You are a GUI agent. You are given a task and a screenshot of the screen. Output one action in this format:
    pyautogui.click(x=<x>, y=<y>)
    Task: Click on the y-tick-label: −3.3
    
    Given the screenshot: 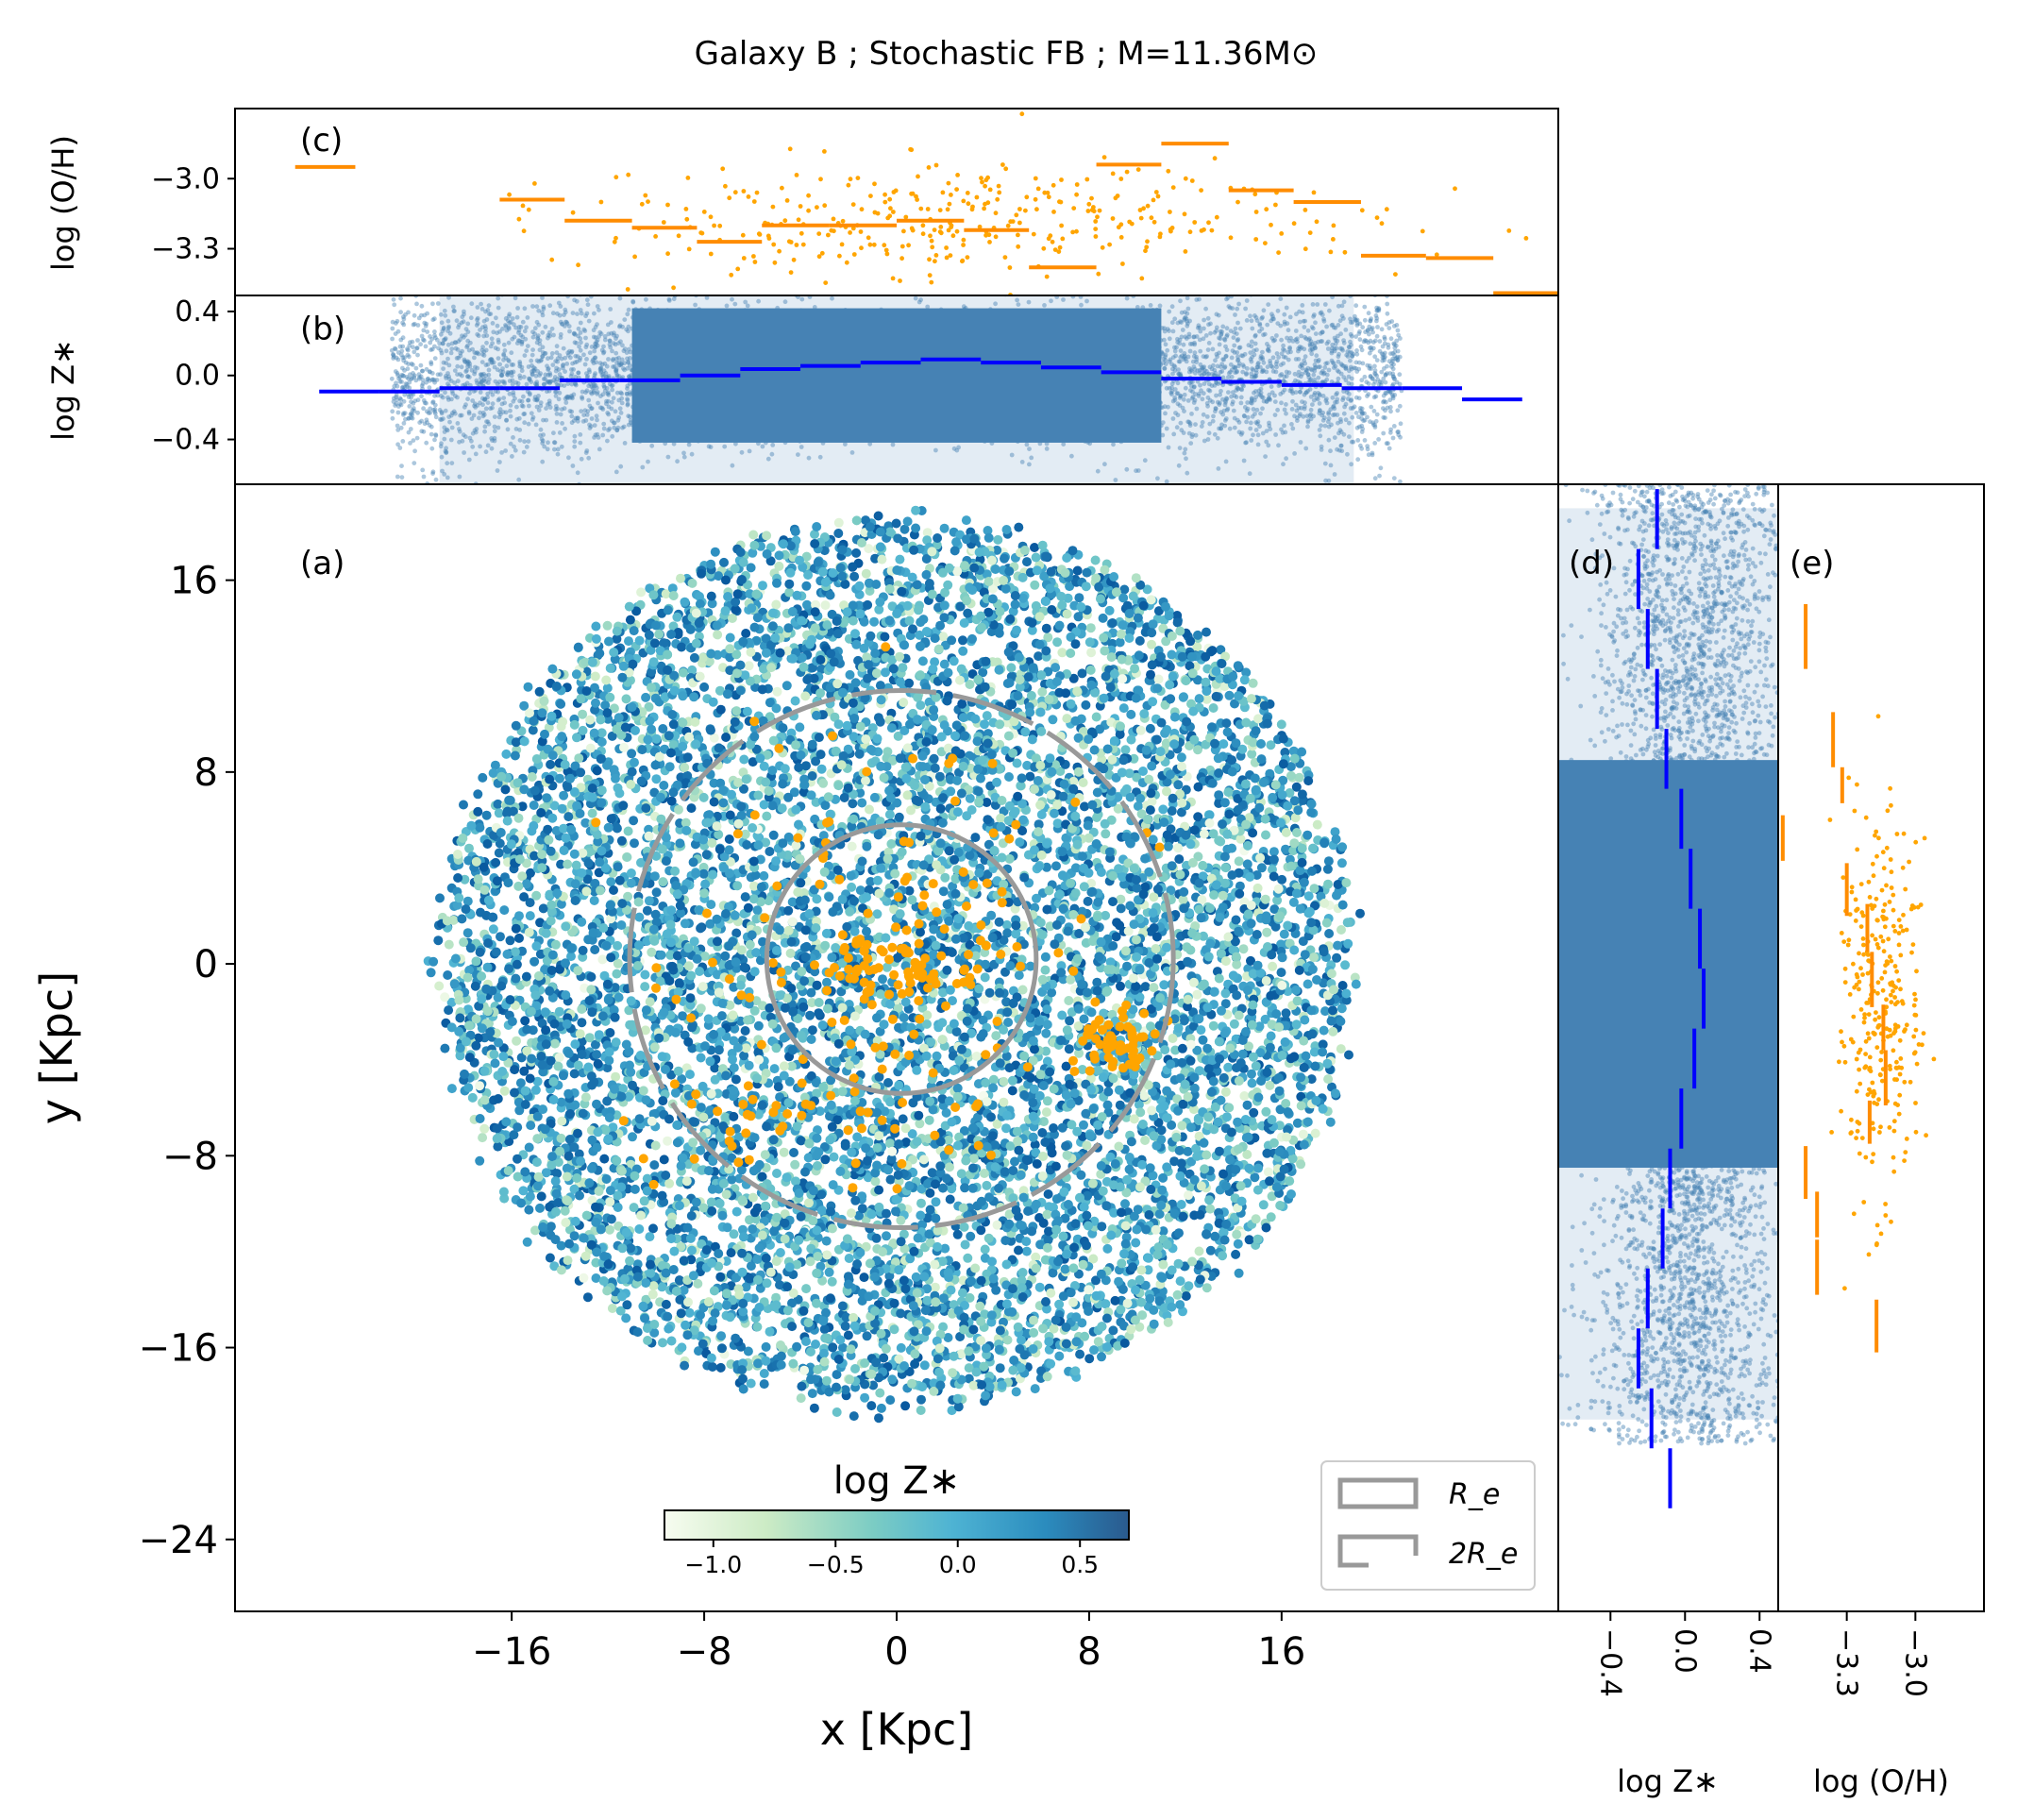 What is the action you would take?
    pyautogui.click(x=185, y=249)
    